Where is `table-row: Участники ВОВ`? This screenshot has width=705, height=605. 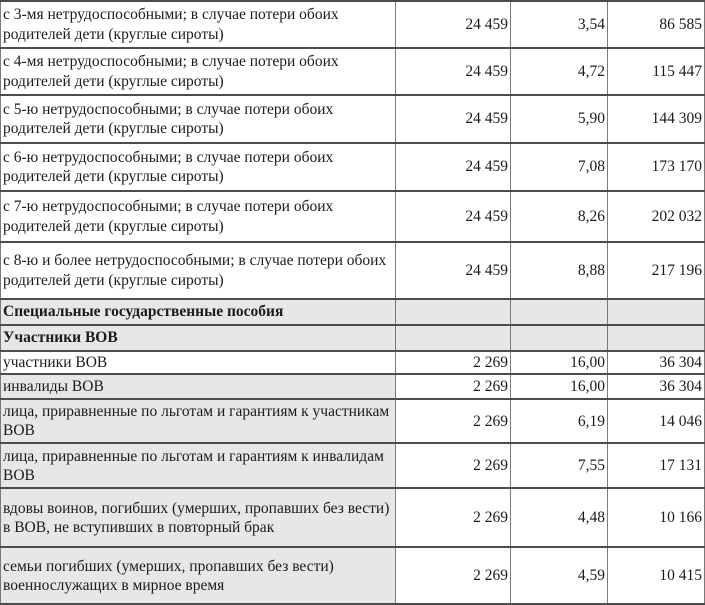
table-row: Участники ВОВ is located at coordinates (352, 338).